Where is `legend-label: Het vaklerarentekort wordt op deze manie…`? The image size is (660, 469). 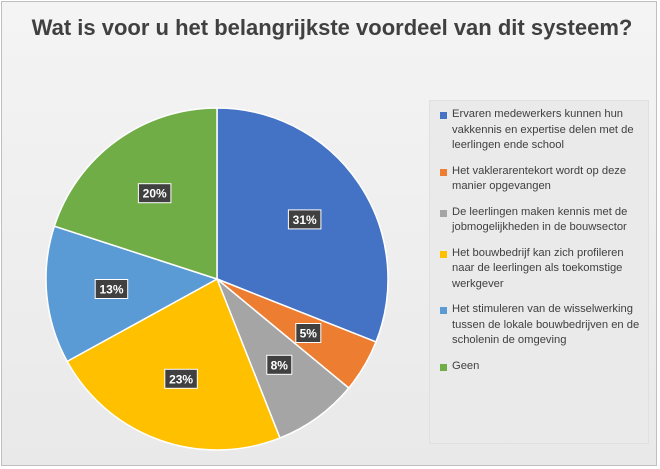 legend-label: Het vaklerarentekort wordt op deze manie… is located at coordinates (539, 178).